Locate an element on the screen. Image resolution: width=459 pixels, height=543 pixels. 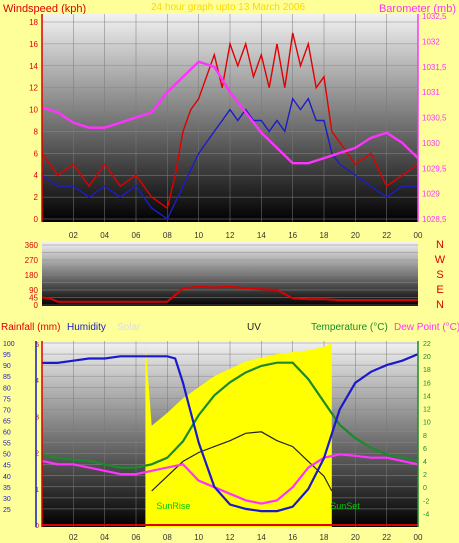
humidity-tick: 90 is located at coordinates (7, 366).